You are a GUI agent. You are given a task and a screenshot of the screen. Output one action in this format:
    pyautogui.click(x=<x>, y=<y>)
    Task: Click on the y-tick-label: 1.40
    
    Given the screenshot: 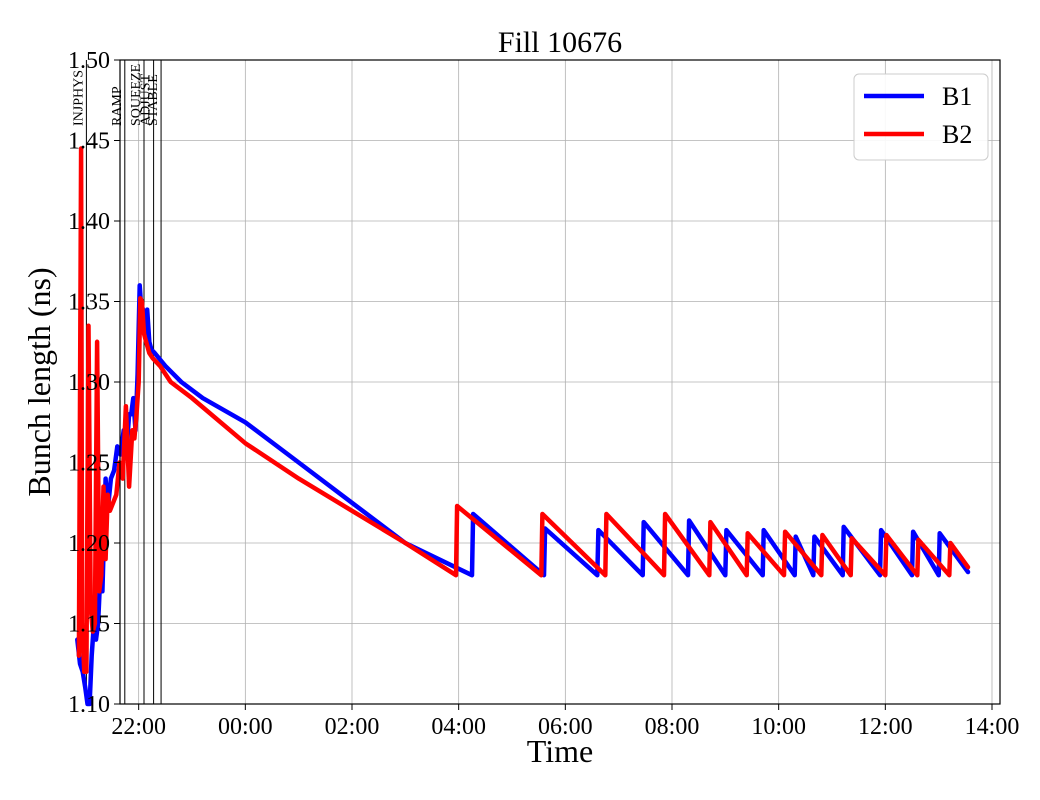 What is the action you would take?
    pyautogui.click(x=89, y=222)
    